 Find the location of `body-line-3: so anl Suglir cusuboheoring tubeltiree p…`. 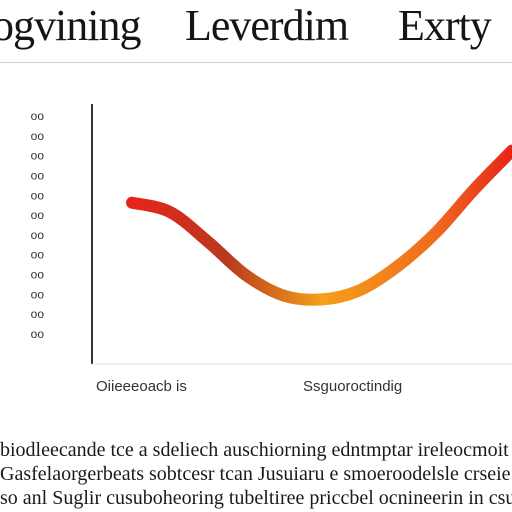

body-line-3: so anl Suglir cusuboheoring tubeltiree p… is located at coordinates (256, 498).